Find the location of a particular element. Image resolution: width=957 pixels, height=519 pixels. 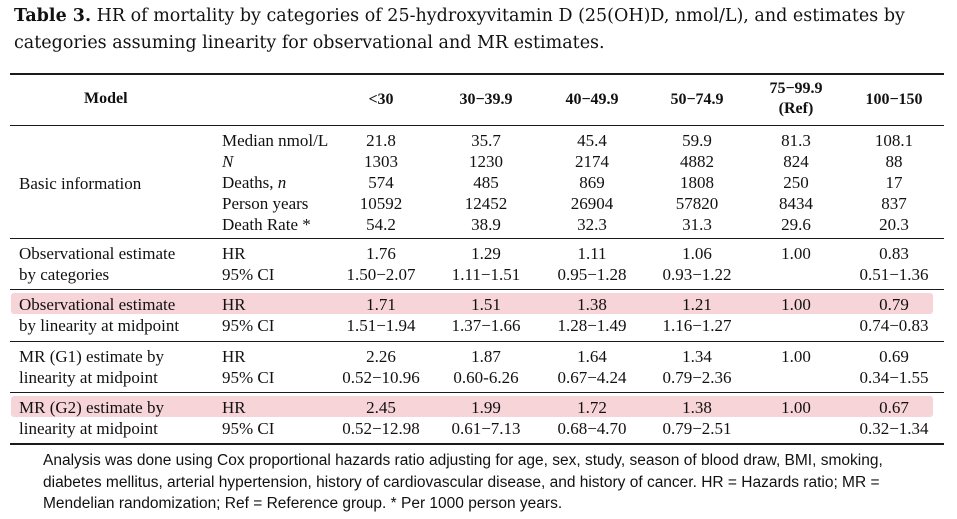

ci-cell: 0.52−12.98 is located at coordinates (381, 428).